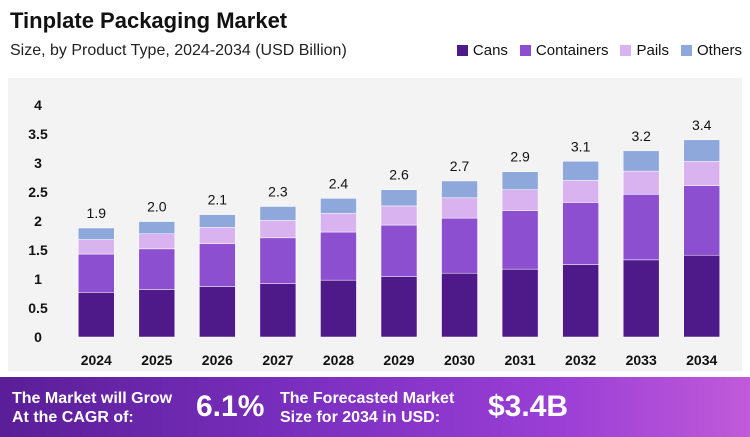  I want to click on legend-swatch-pails, so click(626, 50).